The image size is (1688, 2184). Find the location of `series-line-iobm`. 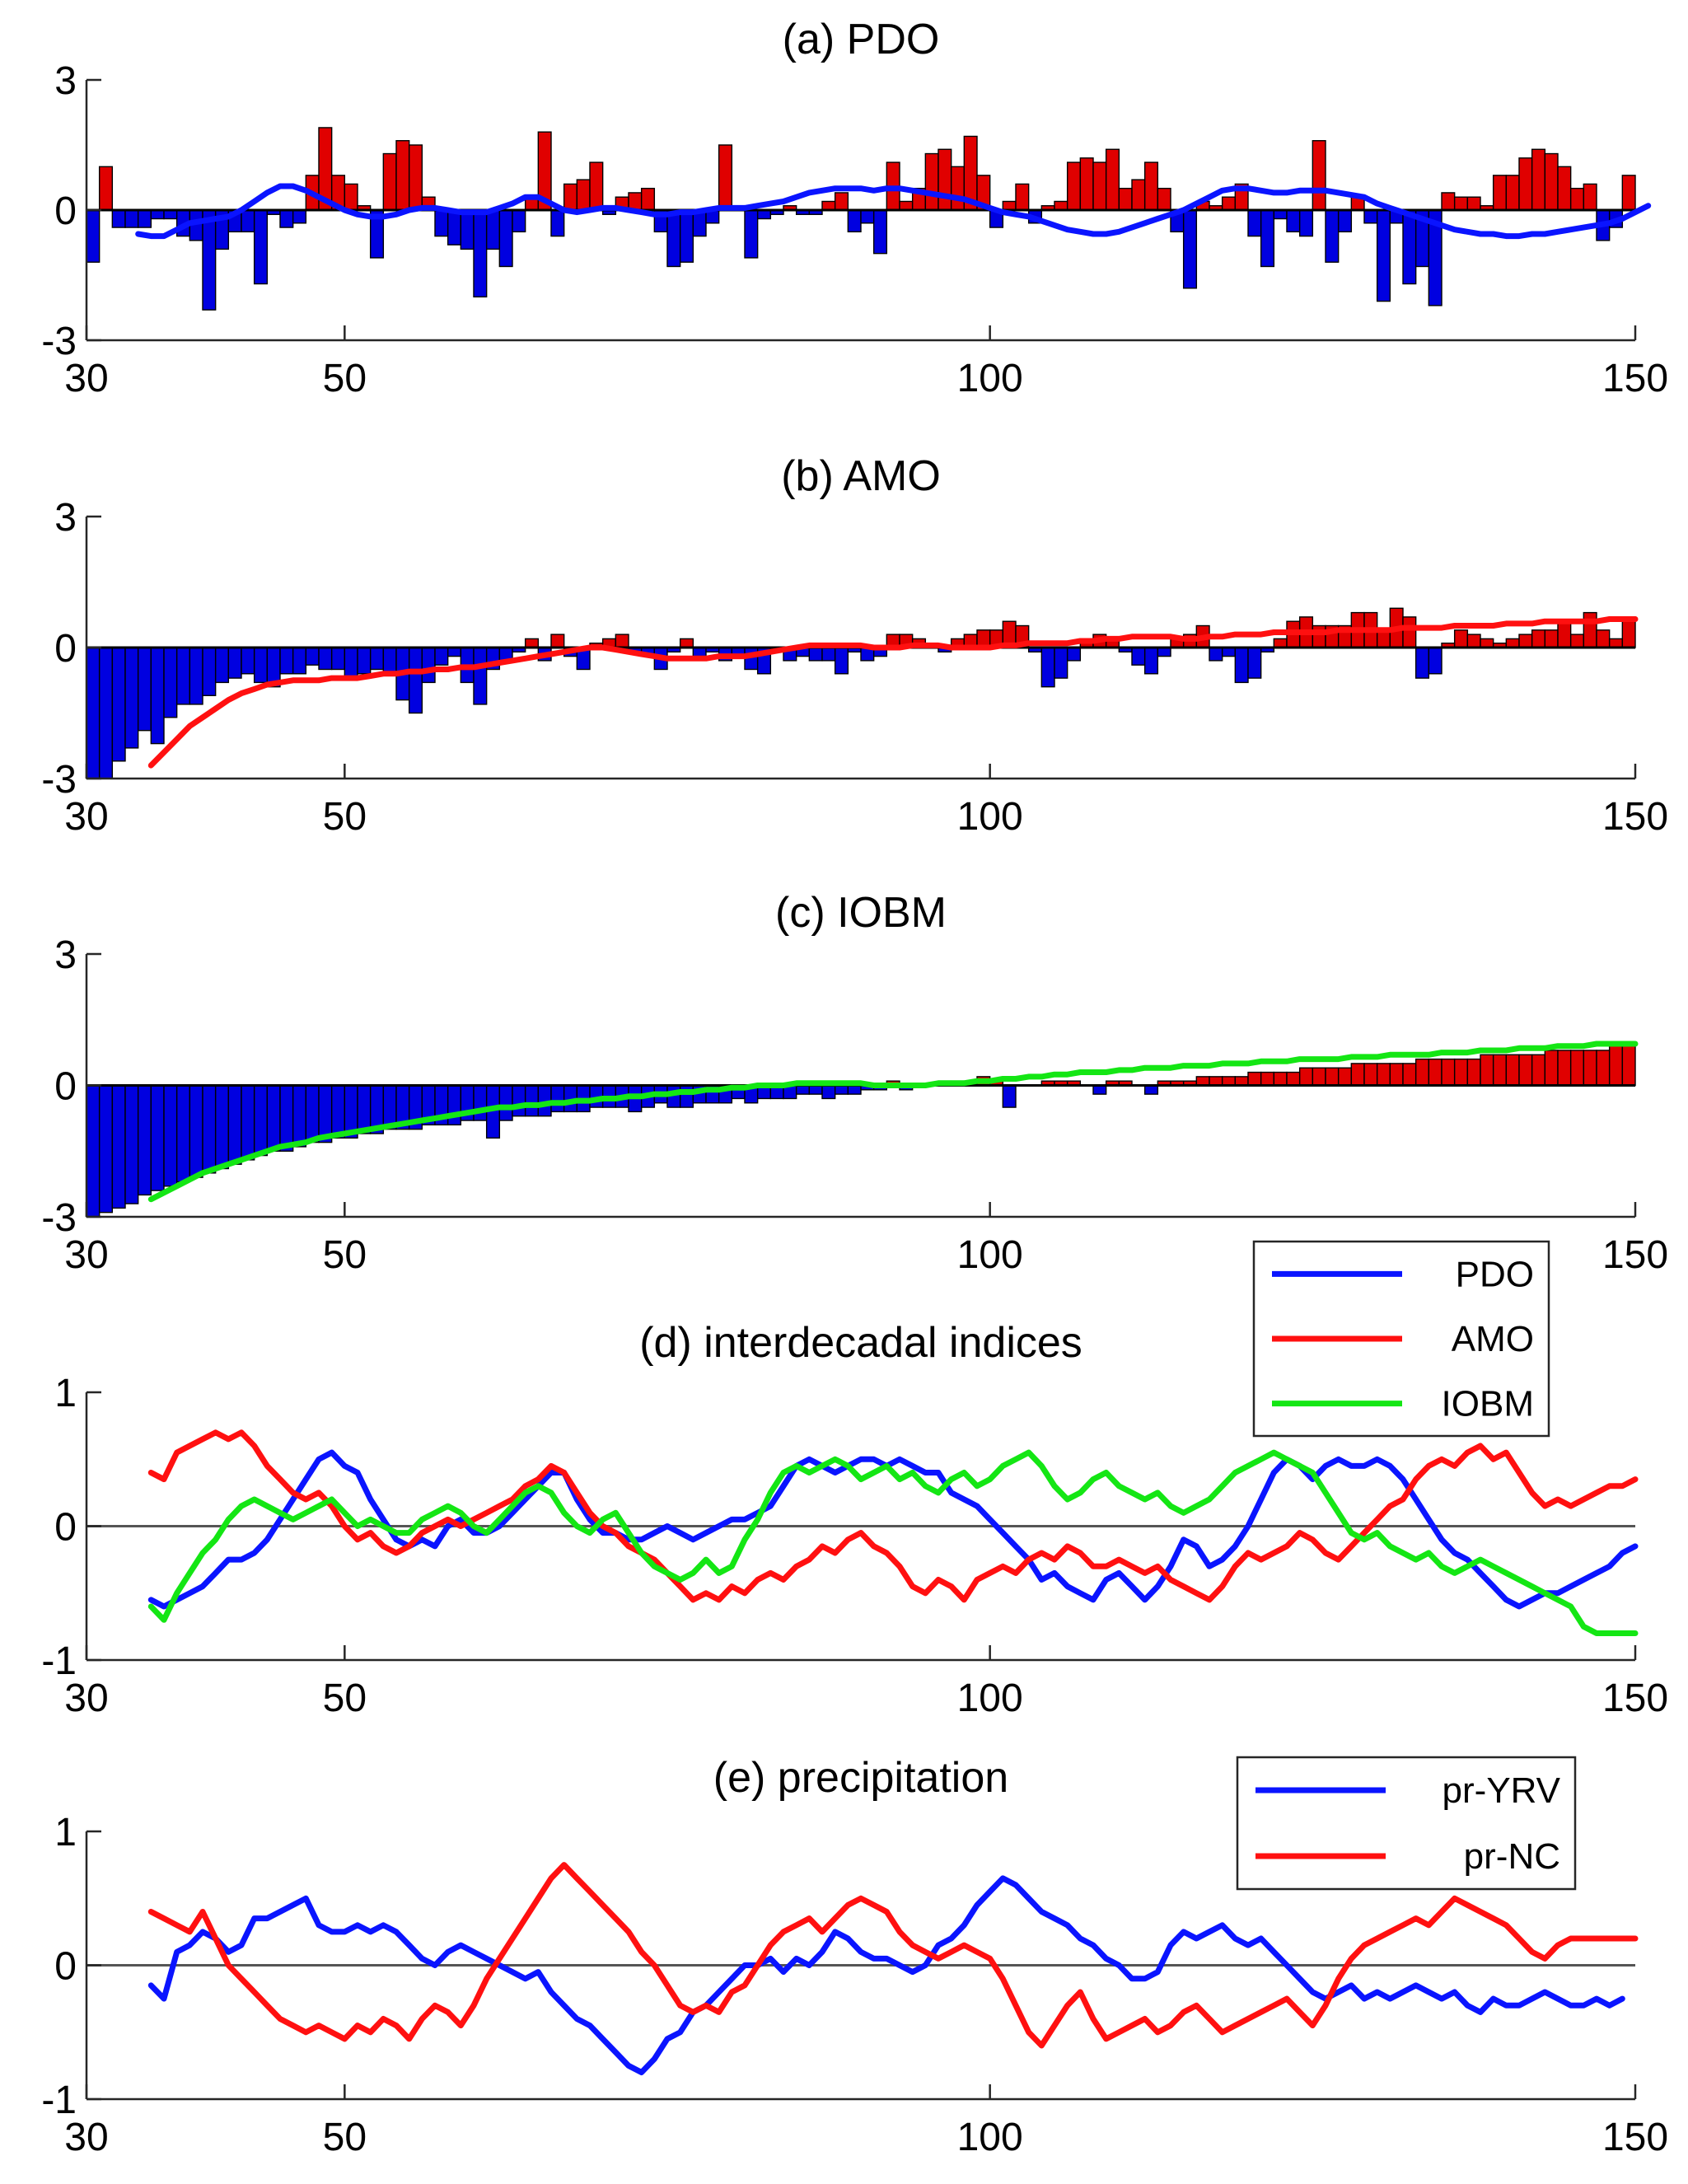

series-line-iobm is located at coordinates (893, 1122).